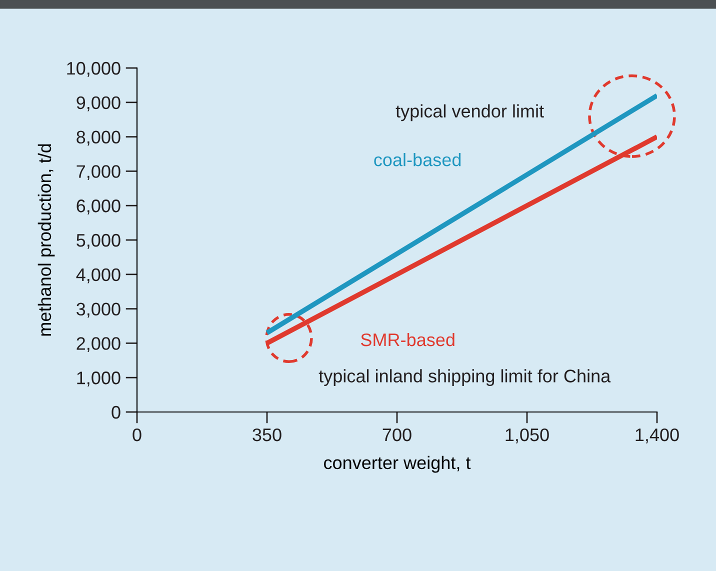 The image size is (716, 571). I want to click on y-tick-label: 5,000, so click(98, 241).